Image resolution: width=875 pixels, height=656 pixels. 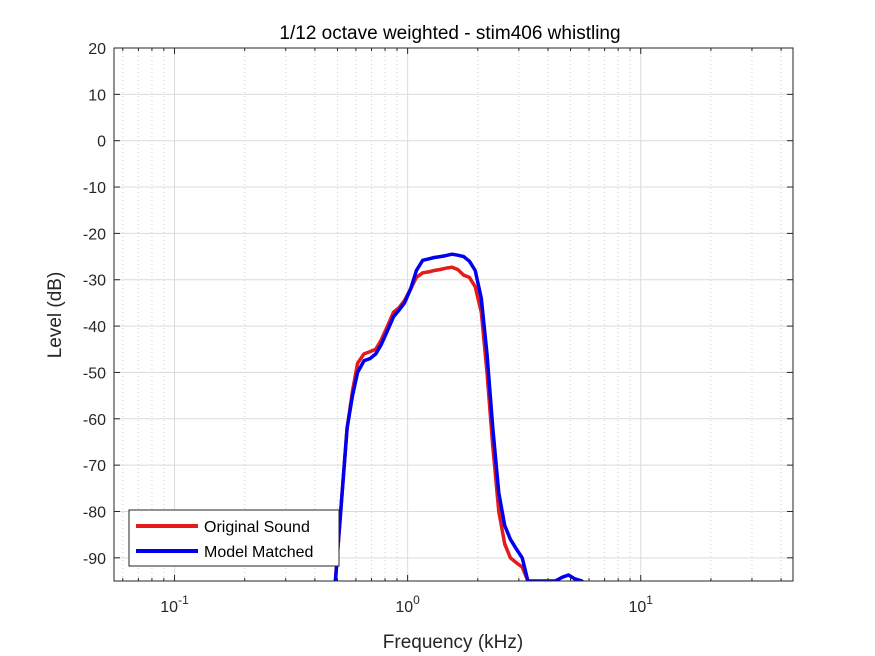 I want to click on legend: Original Sound Model Matched, so click(x=234, y=538).